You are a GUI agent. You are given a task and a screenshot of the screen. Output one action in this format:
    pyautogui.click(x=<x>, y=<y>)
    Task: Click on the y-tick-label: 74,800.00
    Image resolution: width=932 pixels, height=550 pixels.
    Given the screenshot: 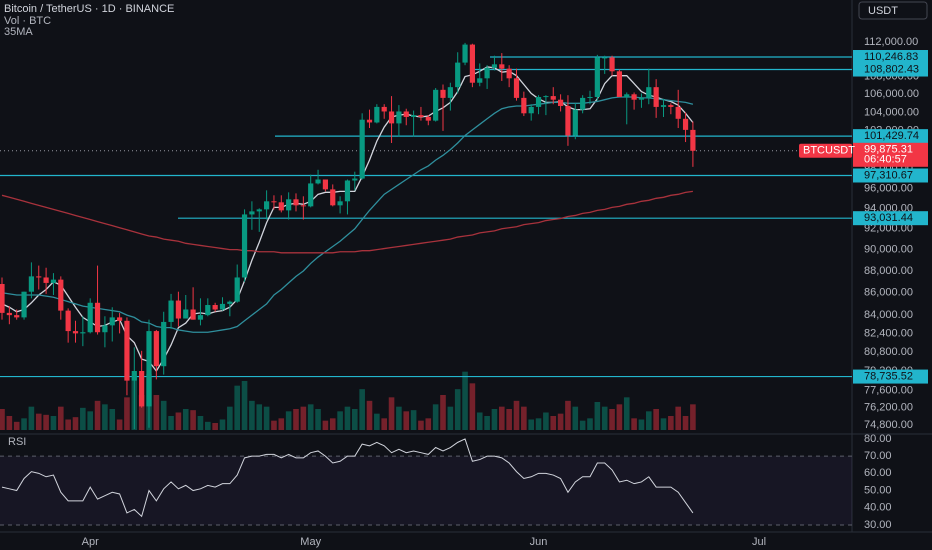 What is the action you would take?
    pyautogui.click(x=888, y=425)
    